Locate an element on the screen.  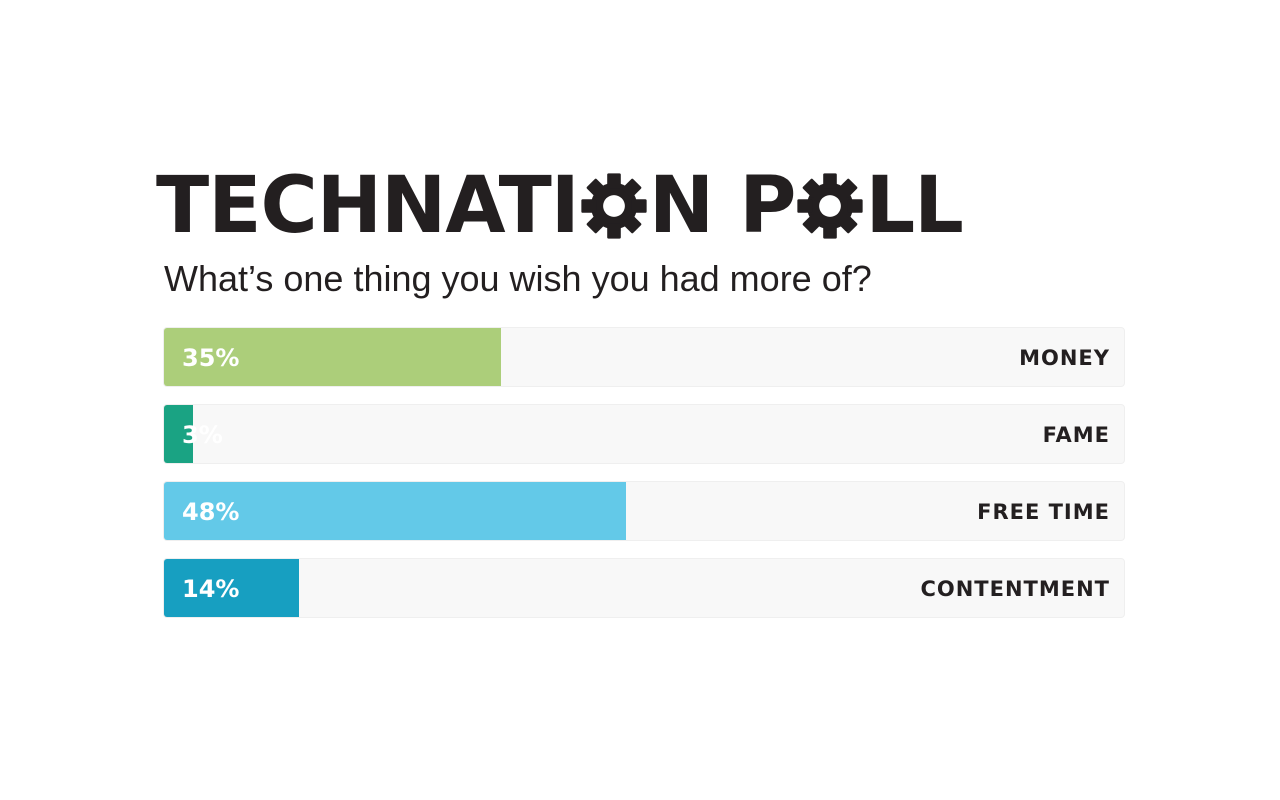
bar-row: 48% FREE TIME is located at coordinates (644, 511).